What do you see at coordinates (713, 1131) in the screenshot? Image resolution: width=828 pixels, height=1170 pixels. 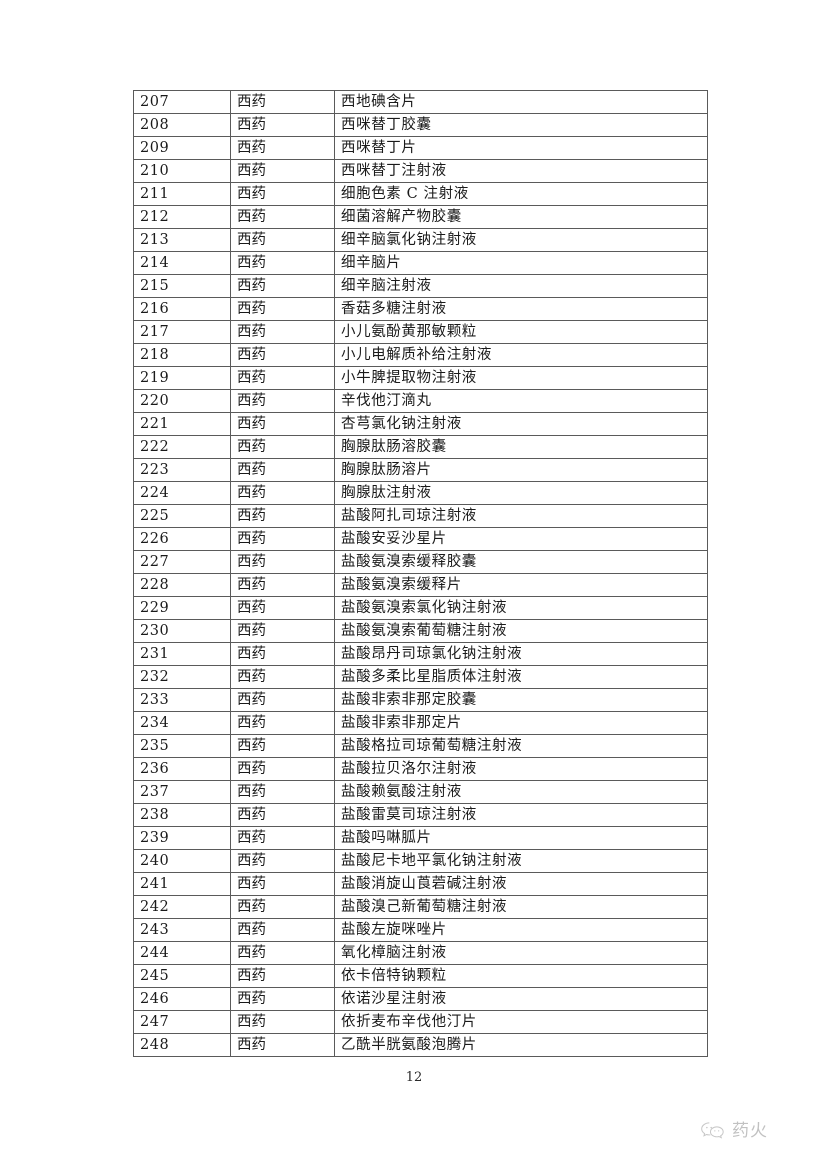 I see `wechat-icon` at bounding box center [713, 1131].